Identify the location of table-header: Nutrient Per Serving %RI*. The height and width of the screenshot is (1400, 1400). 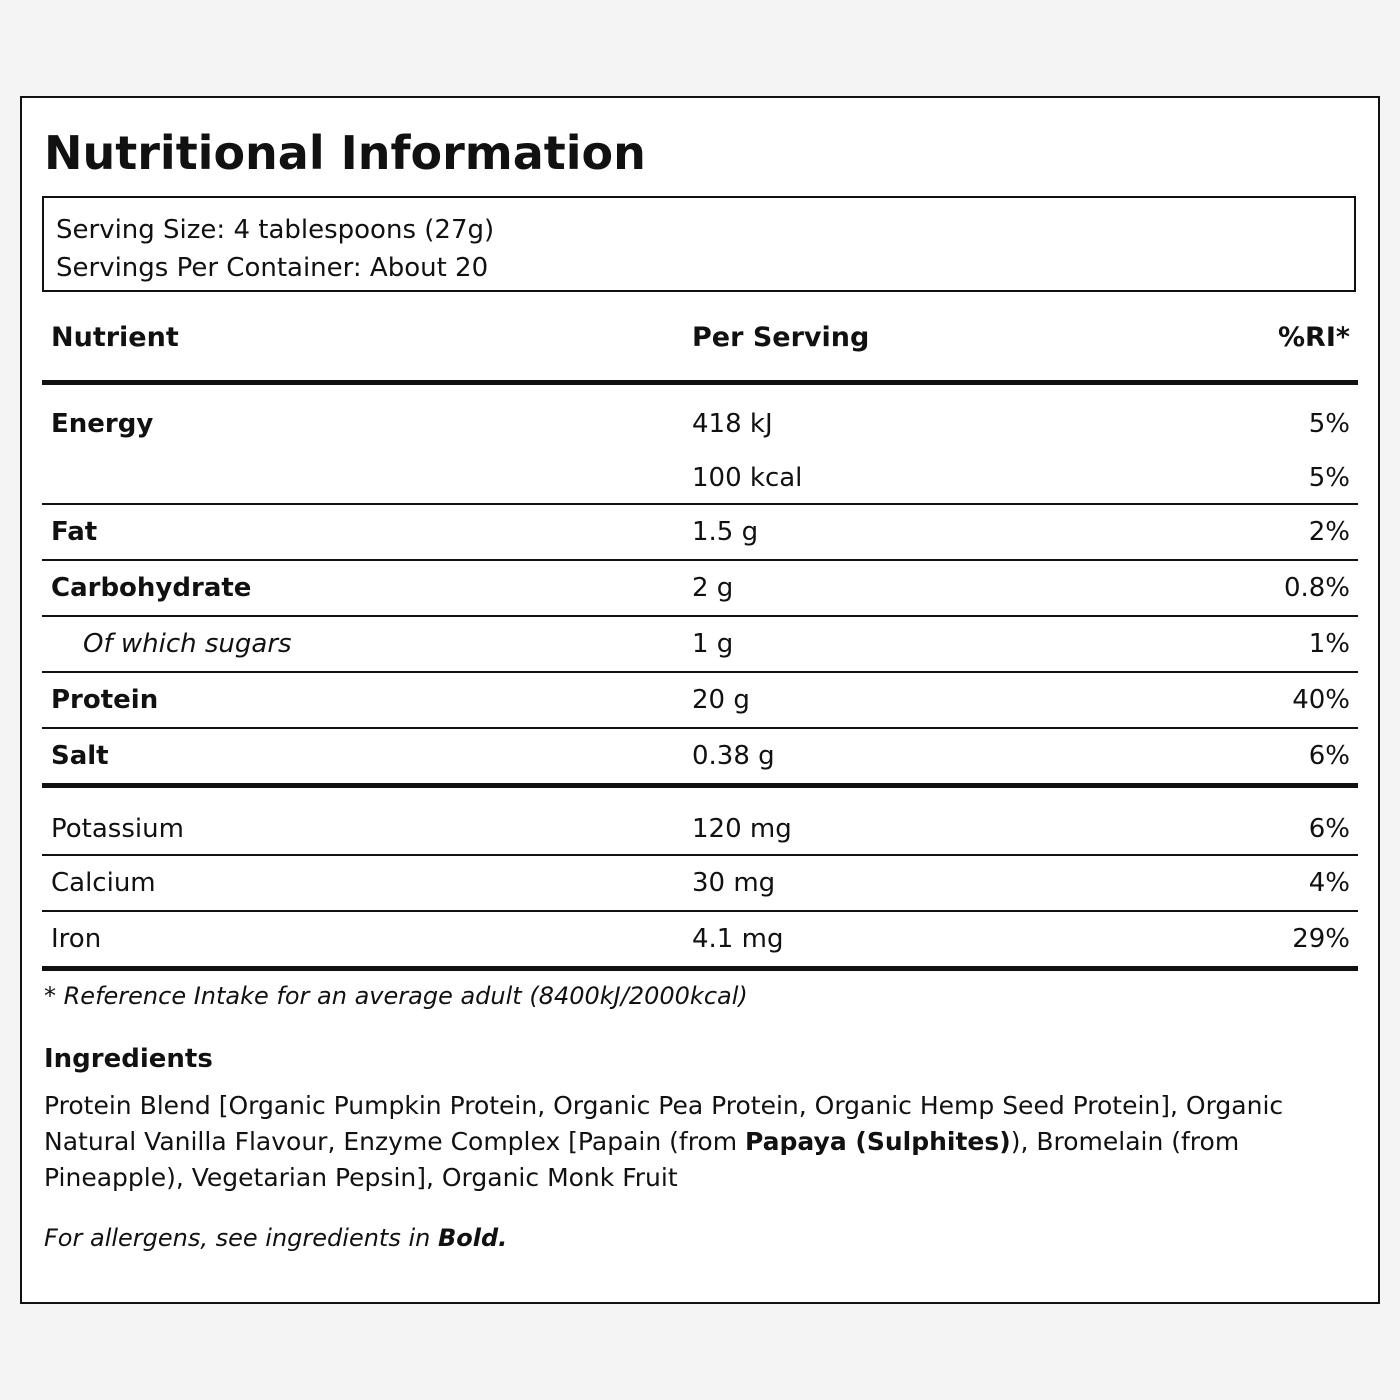
(700, 347).